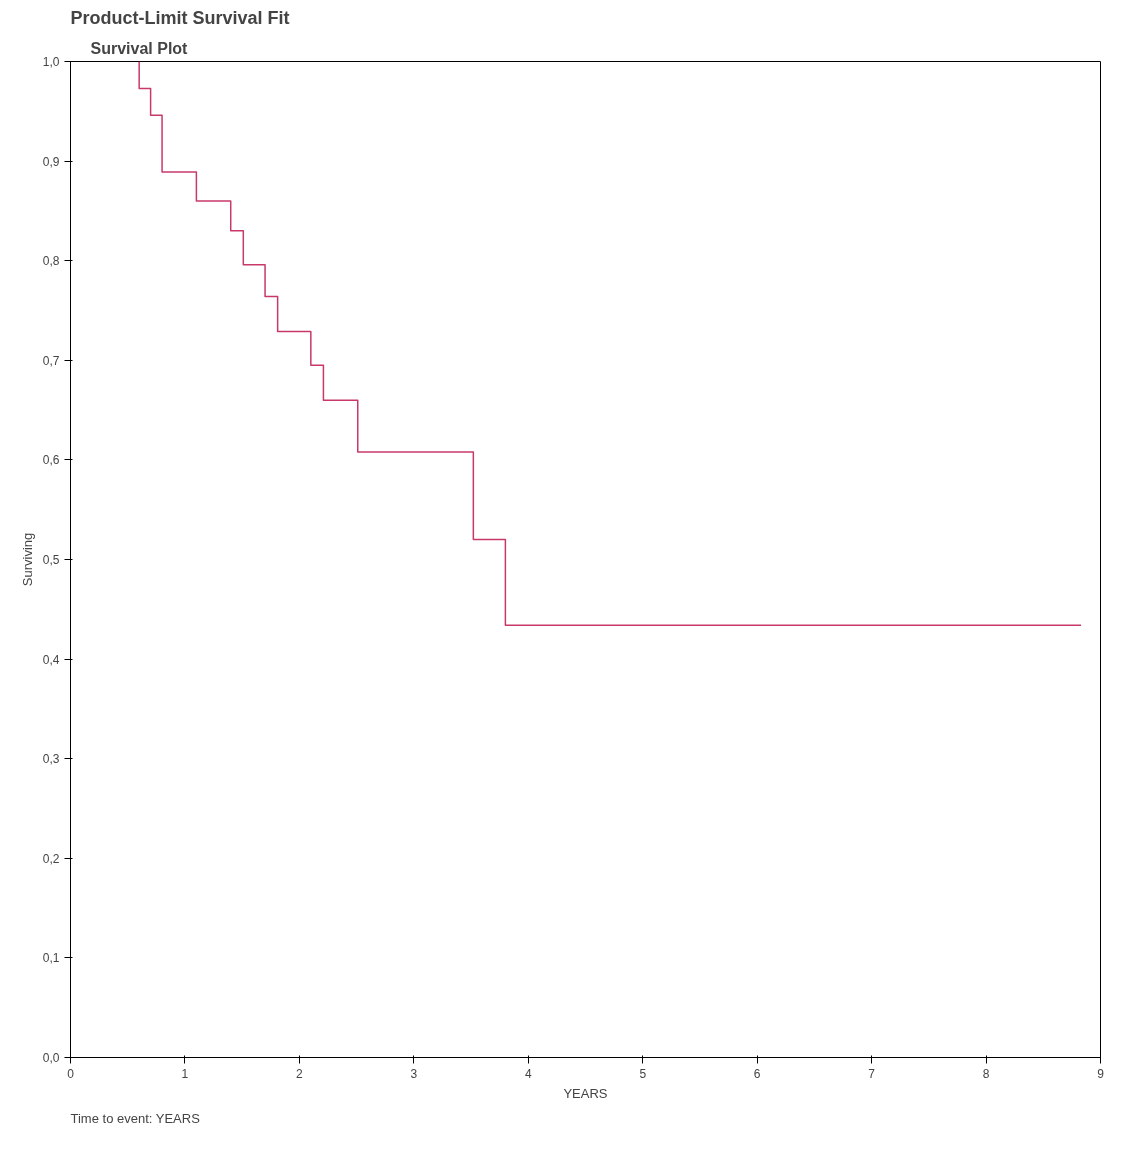 The width and height of the screenshot is (1144, 1153). What do you see at coordinates (585, 1093) in the screenshot?
I see `x-axis-title: YEARS` at bounding box center [585, 1093].